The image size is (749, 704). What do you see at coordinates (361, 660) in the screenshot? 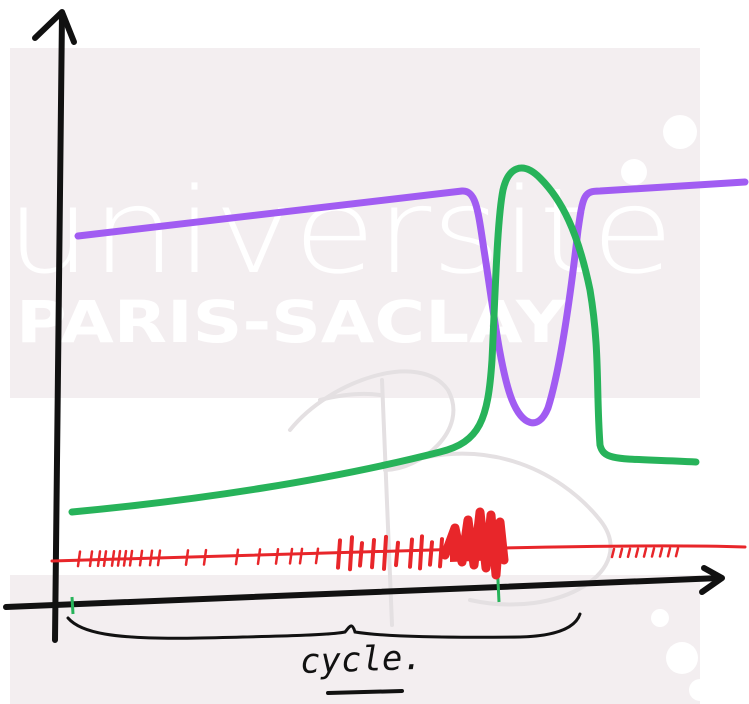
I see `x-axis-label: cycle.` at bounding box center [361, 660].